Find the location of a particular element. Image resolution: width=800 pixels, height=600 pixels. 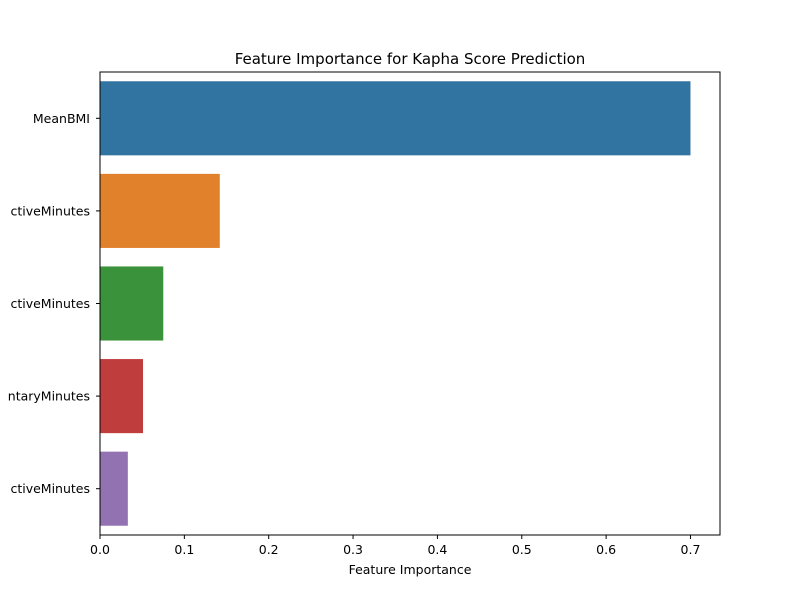

x-tick-label: 0.0 is located at coordinates (100, 549).